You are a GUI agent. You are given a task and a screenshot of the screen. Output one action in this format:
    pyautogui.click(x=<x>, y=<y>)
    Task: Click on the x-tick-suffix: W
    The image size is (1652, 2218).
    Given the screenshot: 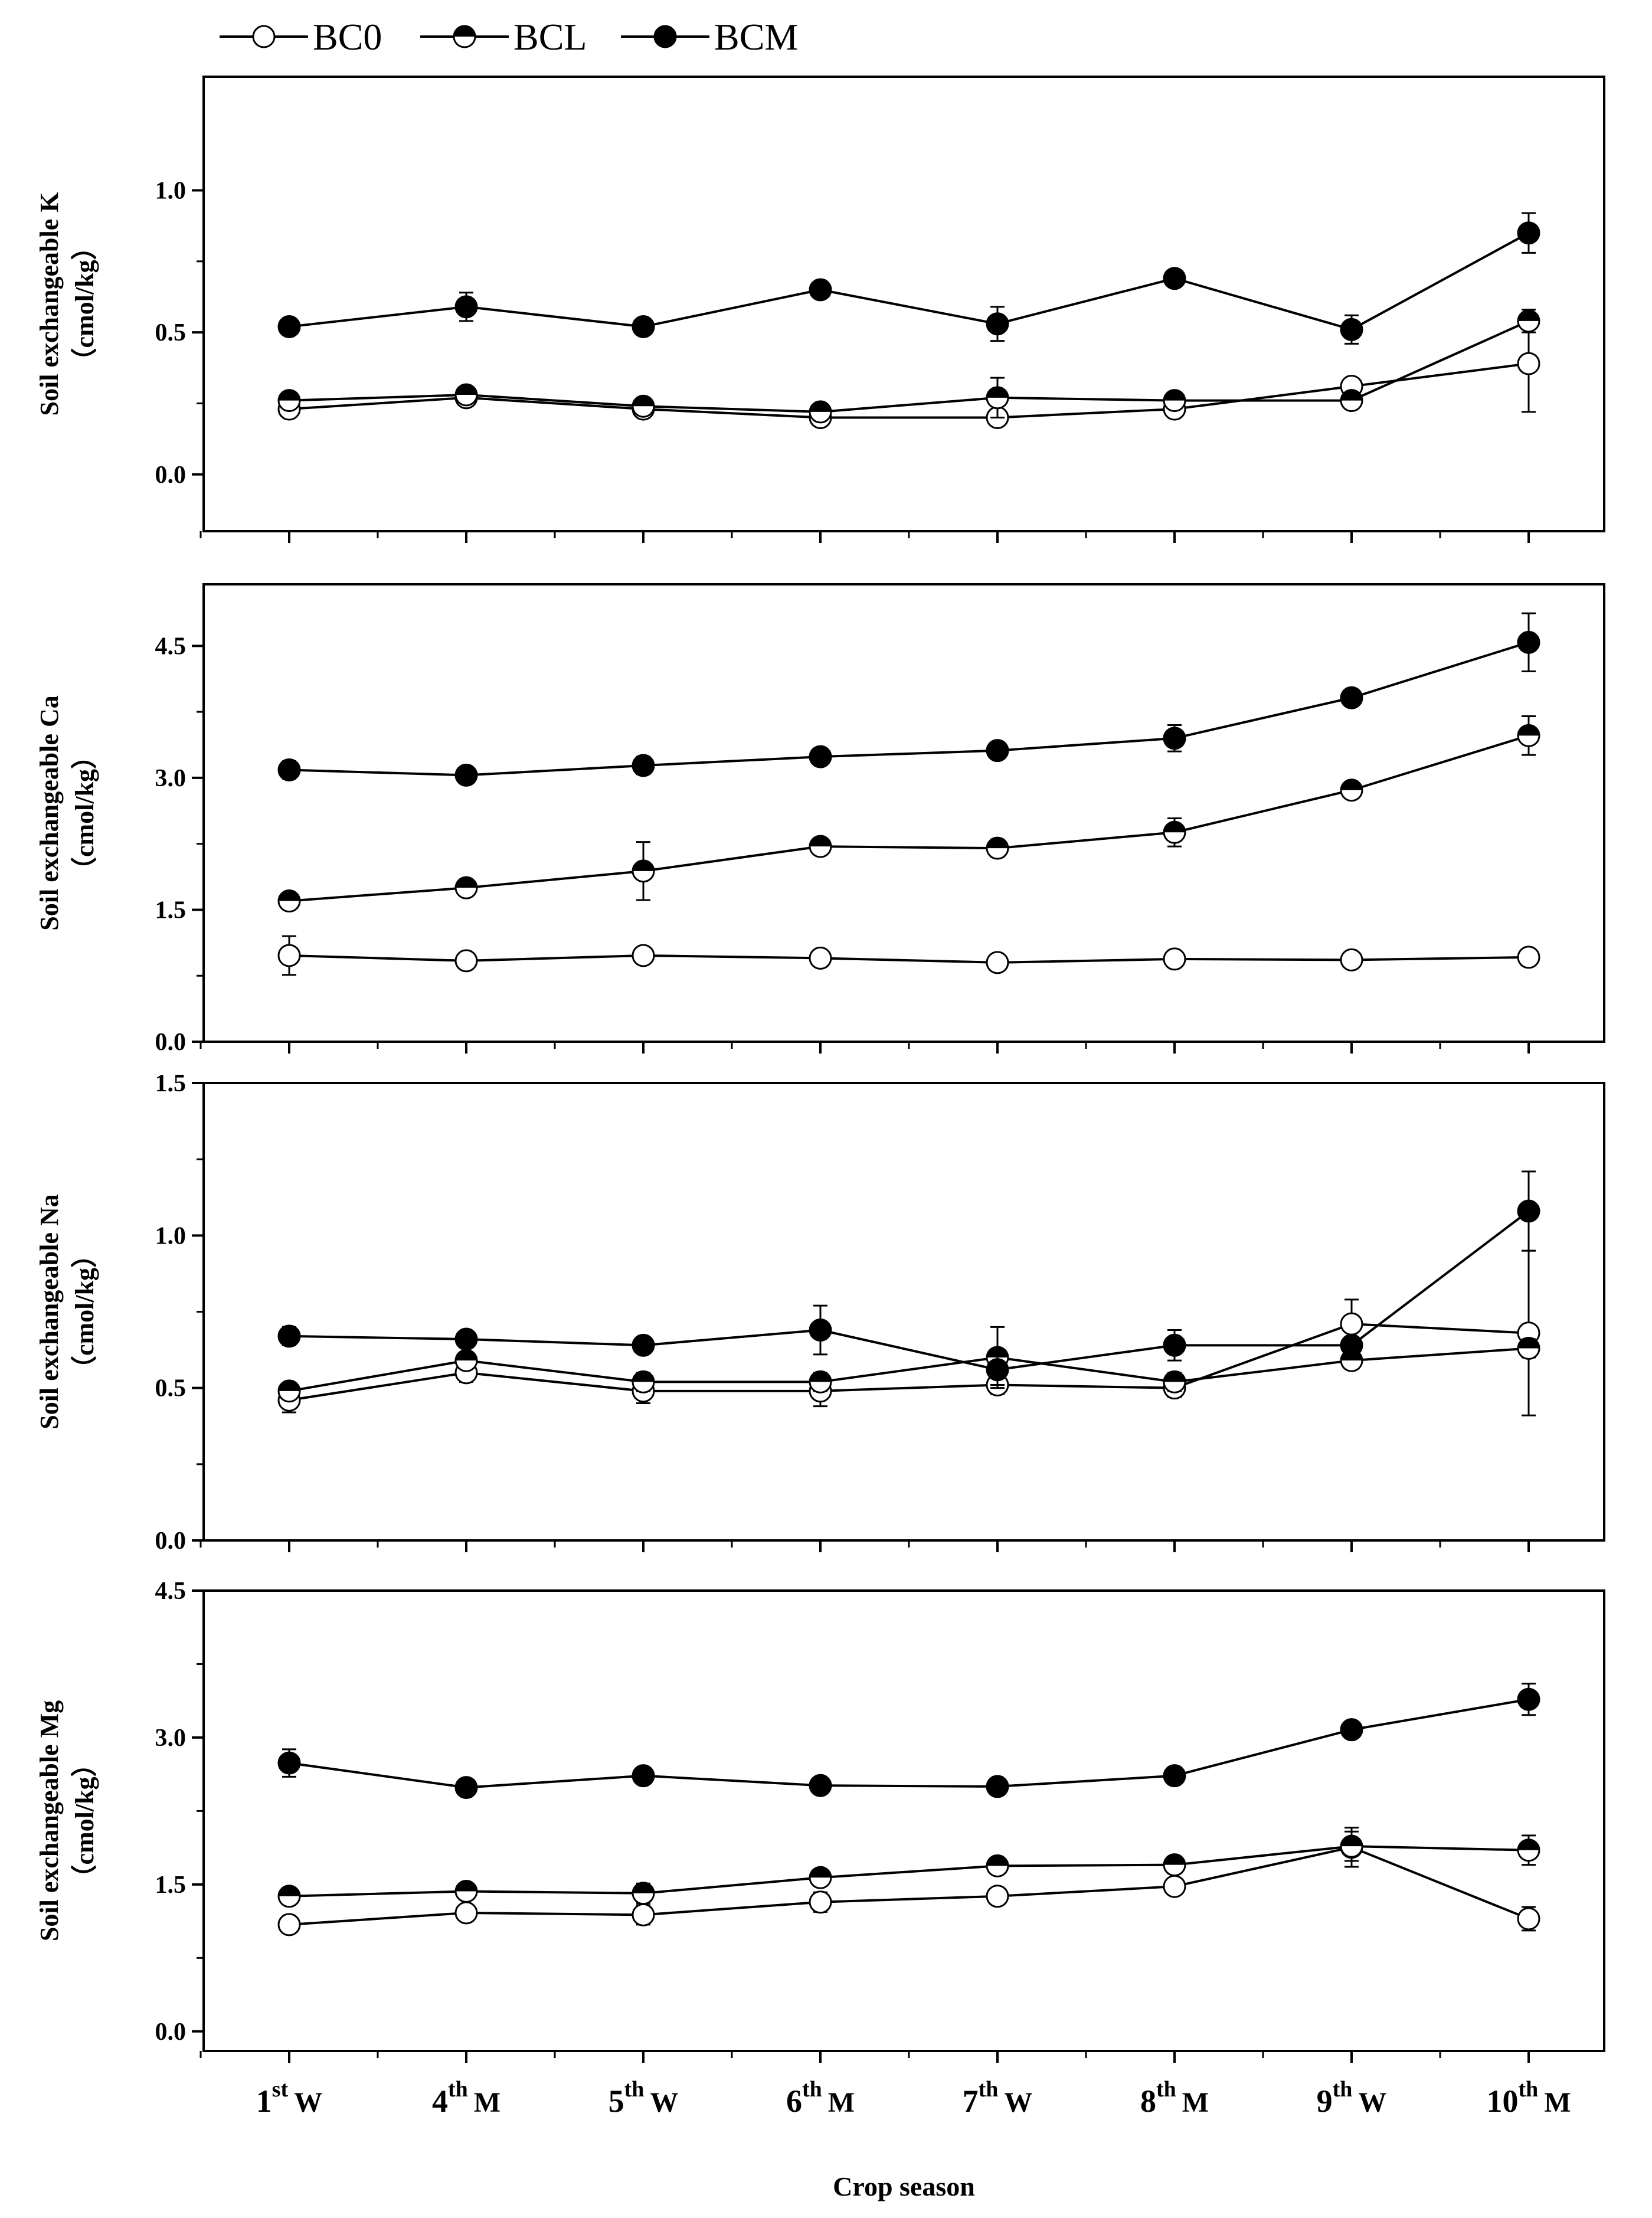 What is the action you would take?
    pyautogui.click(x=308, y=2102)
    